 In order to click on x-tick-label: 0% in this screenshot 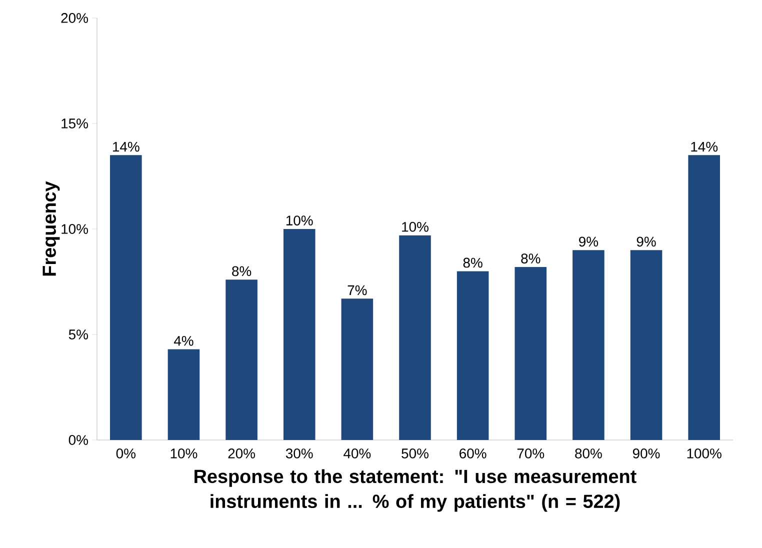, I will do `click(126, 453)`.